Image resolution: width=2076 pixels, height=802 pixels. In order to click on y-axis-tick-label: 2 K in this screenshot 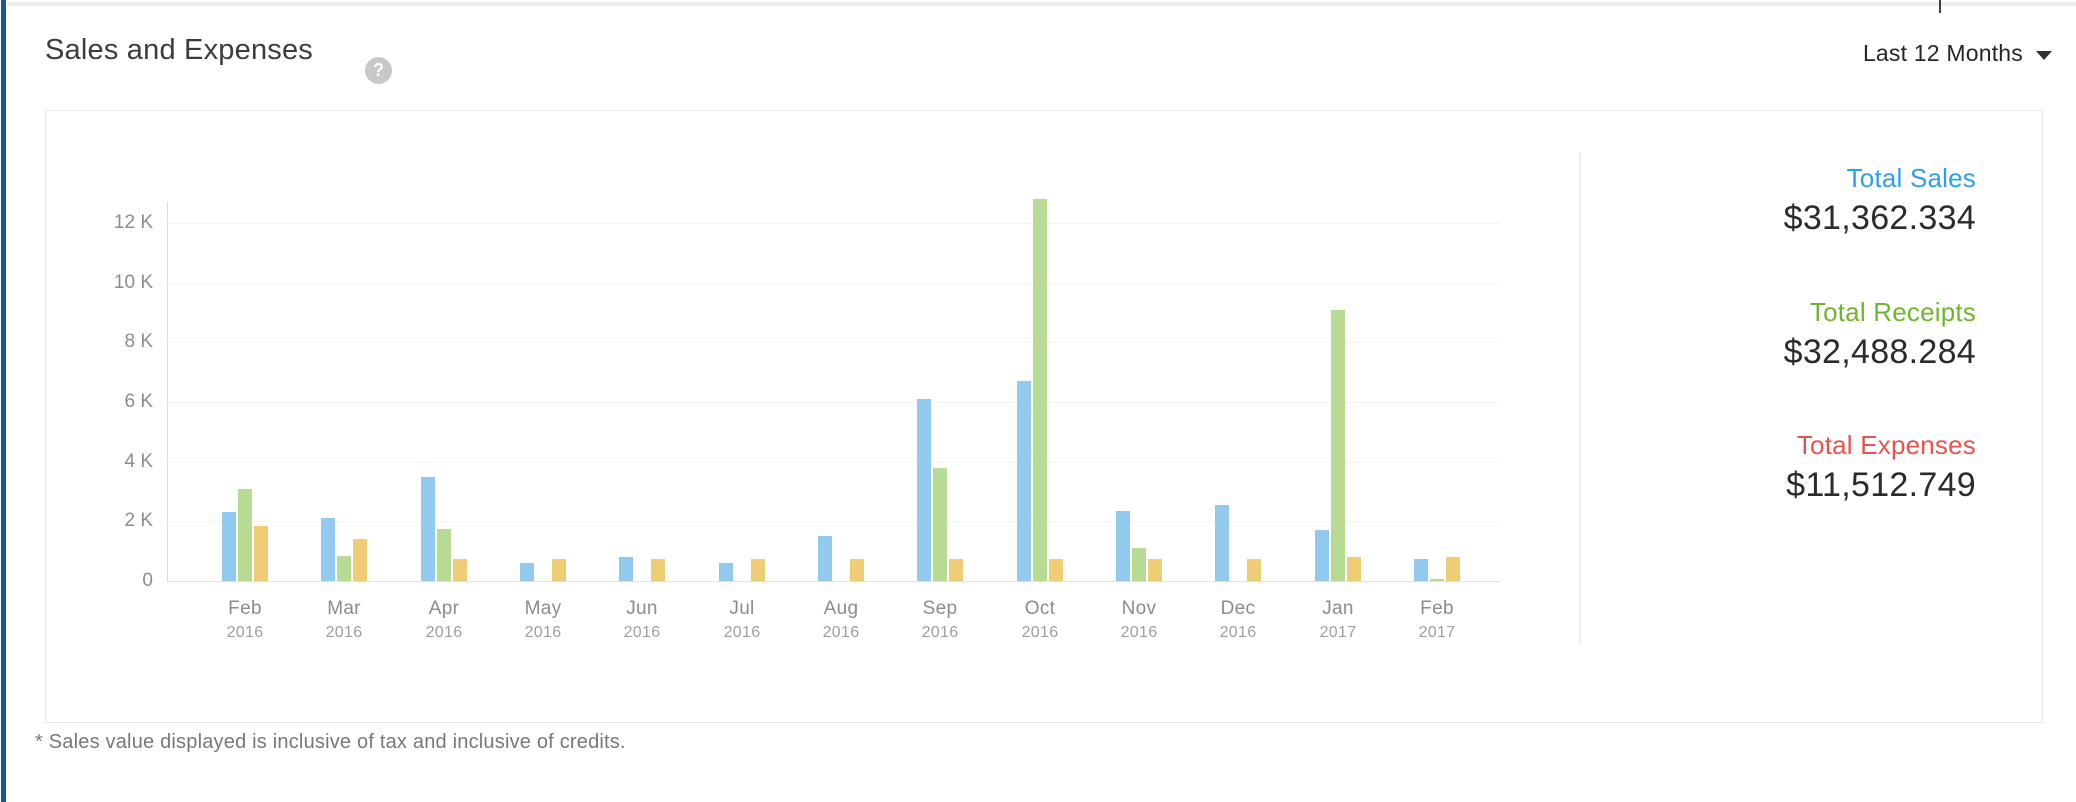, I will do `click(138, 521)`.